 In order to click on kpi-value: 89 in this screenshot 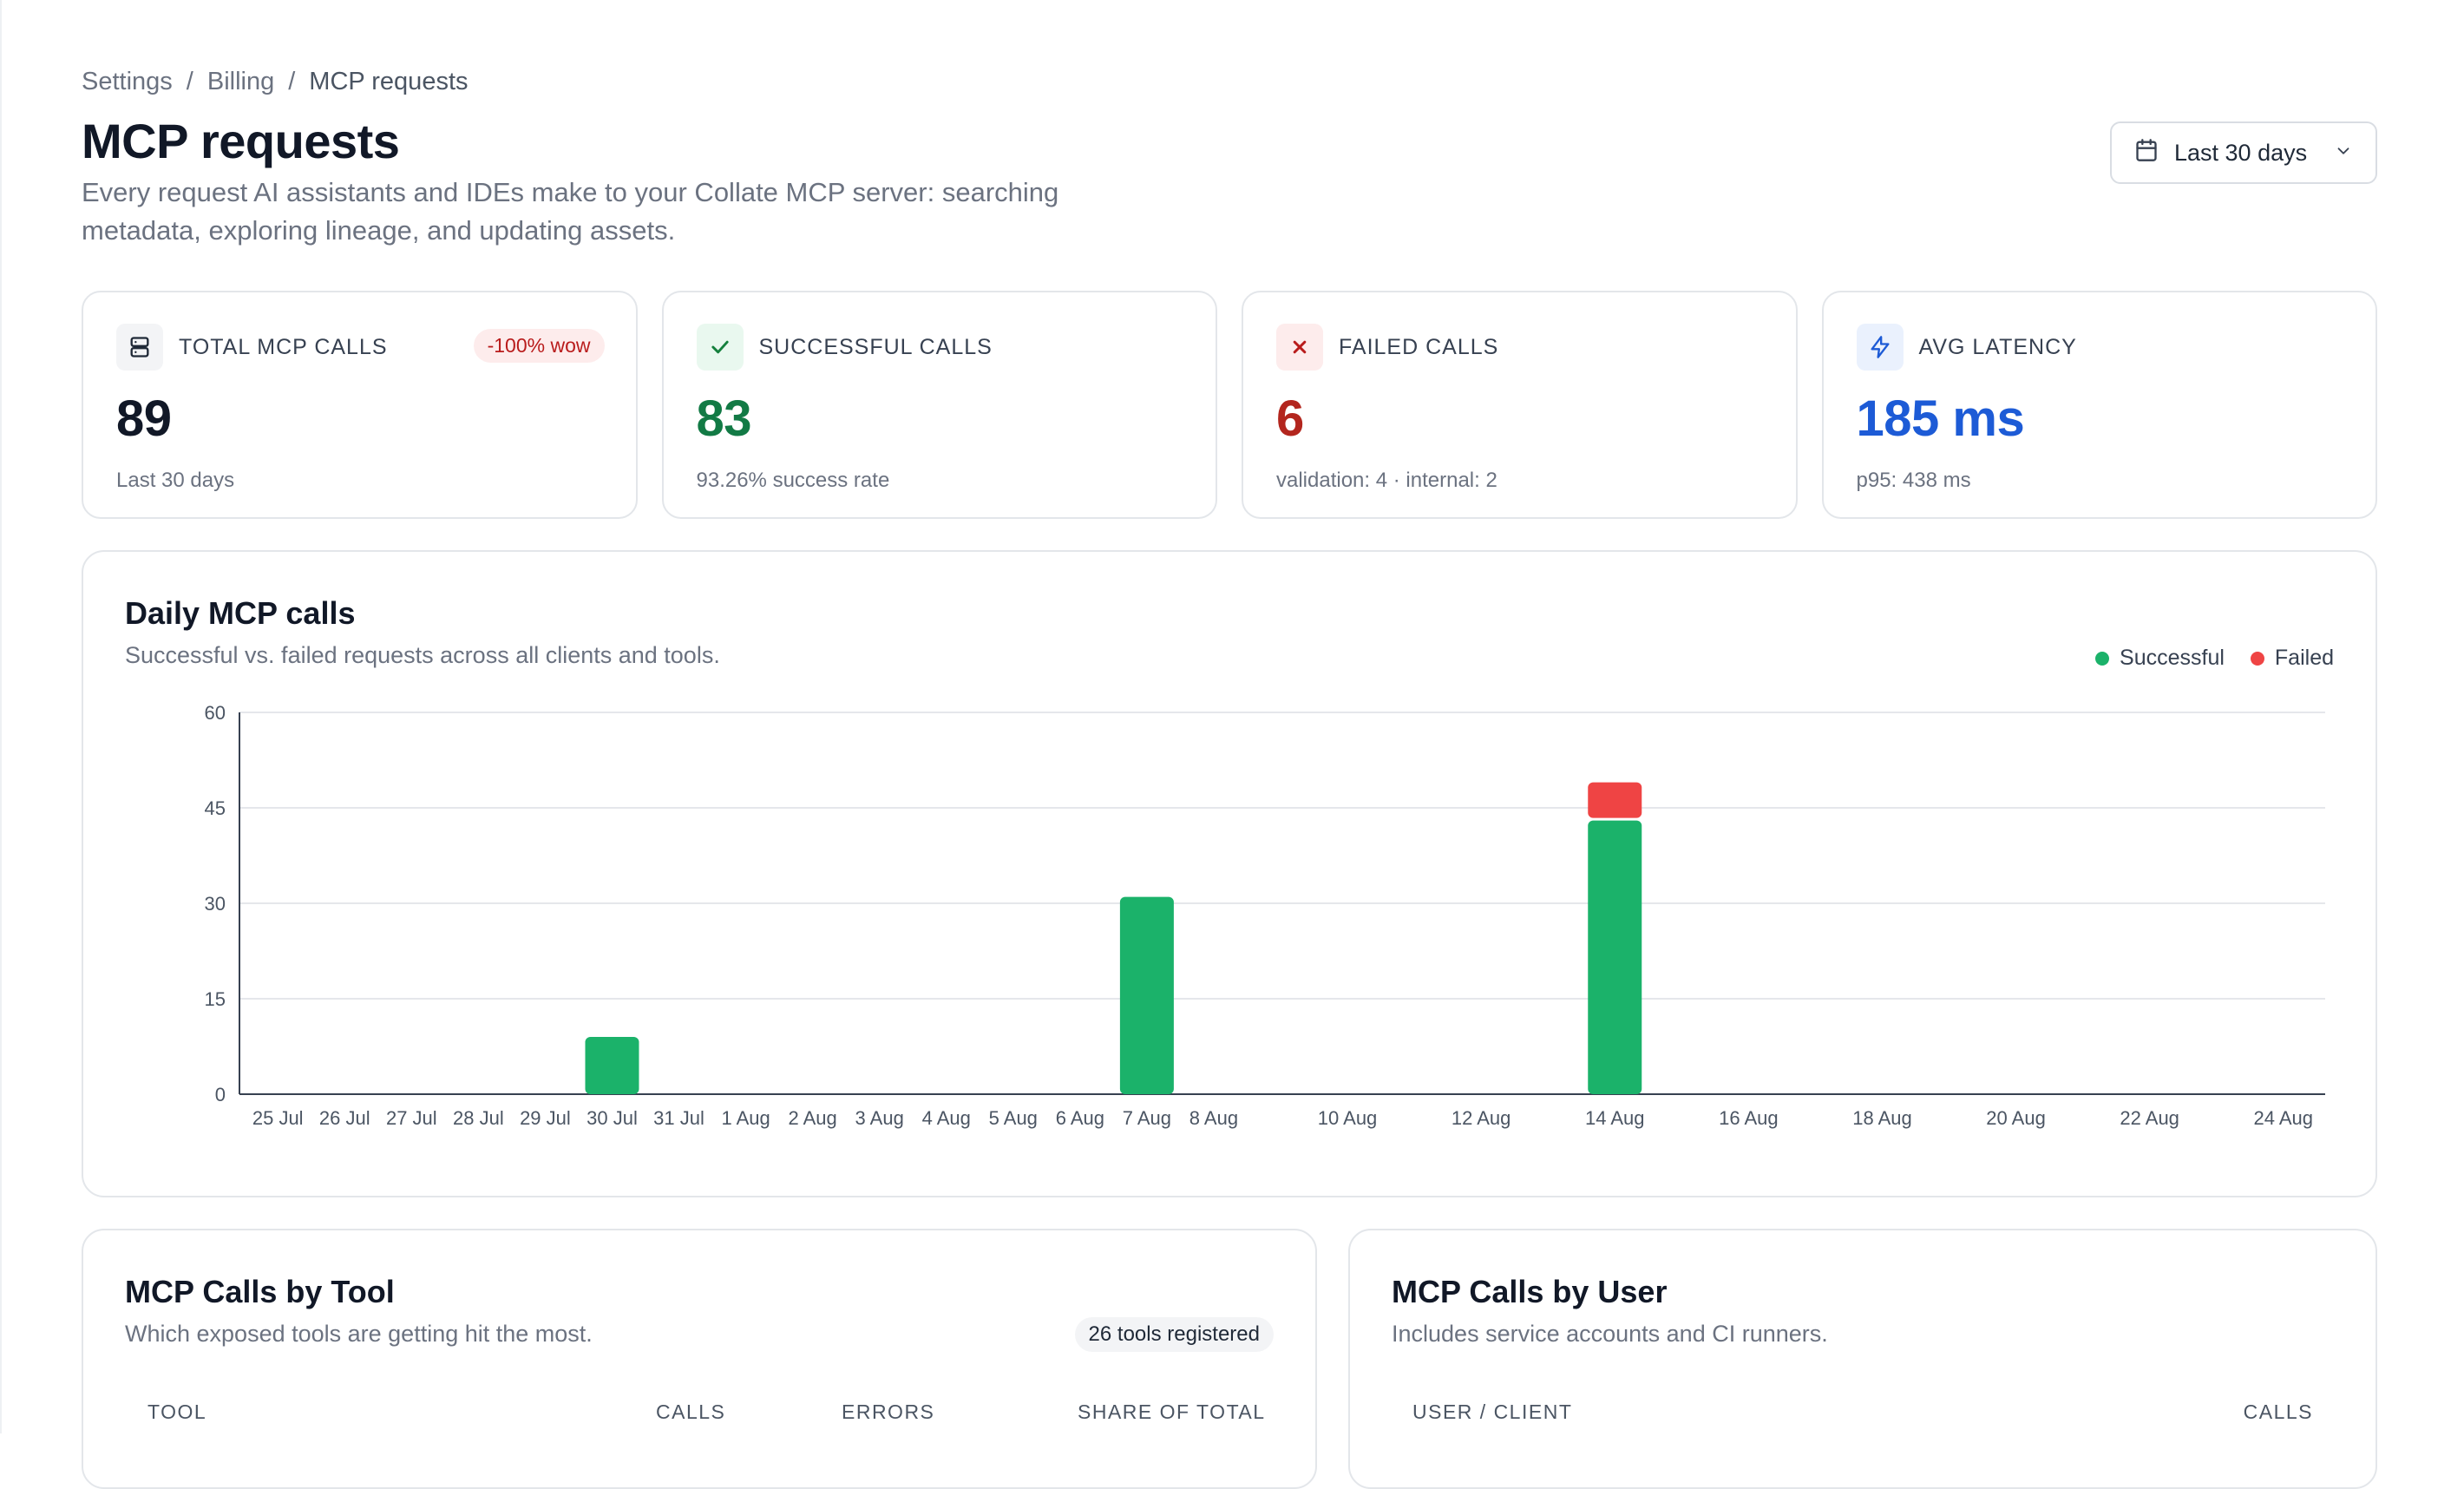, I will do `click(144, 418)`.